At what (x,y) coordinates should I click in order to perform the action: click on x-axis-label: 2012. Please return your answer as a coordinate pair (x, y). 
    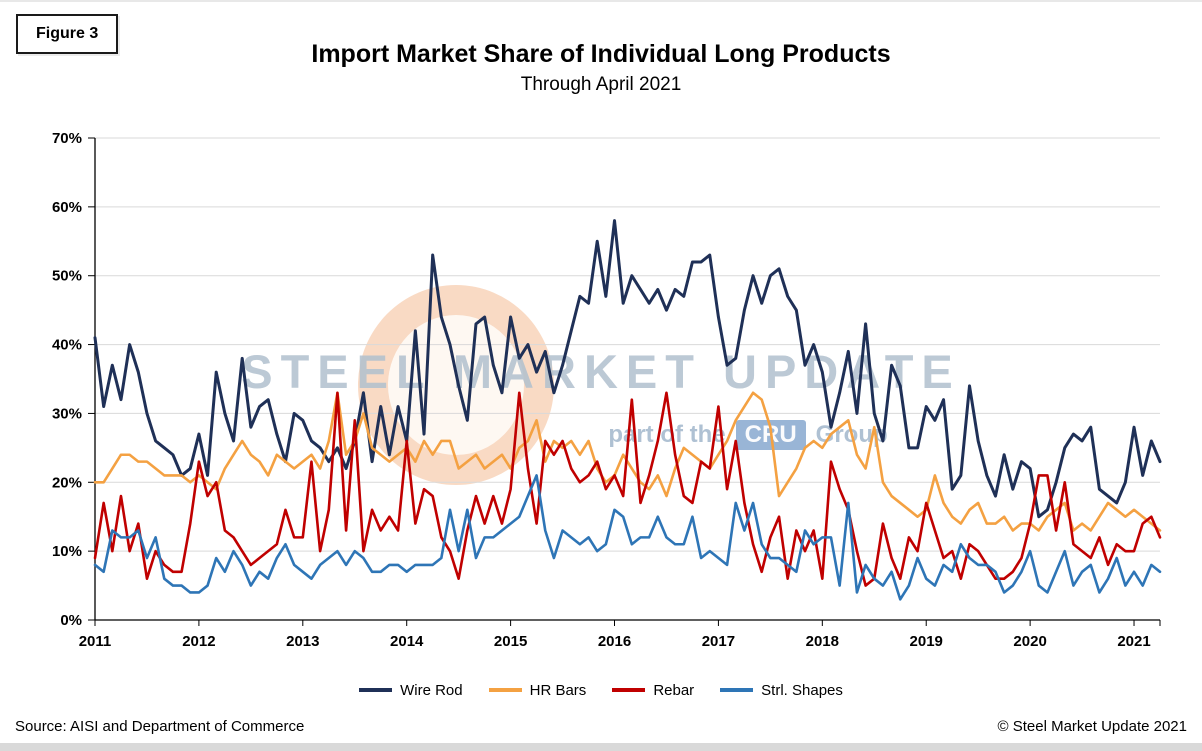
    Looking at the image, I should click on (198, 641).